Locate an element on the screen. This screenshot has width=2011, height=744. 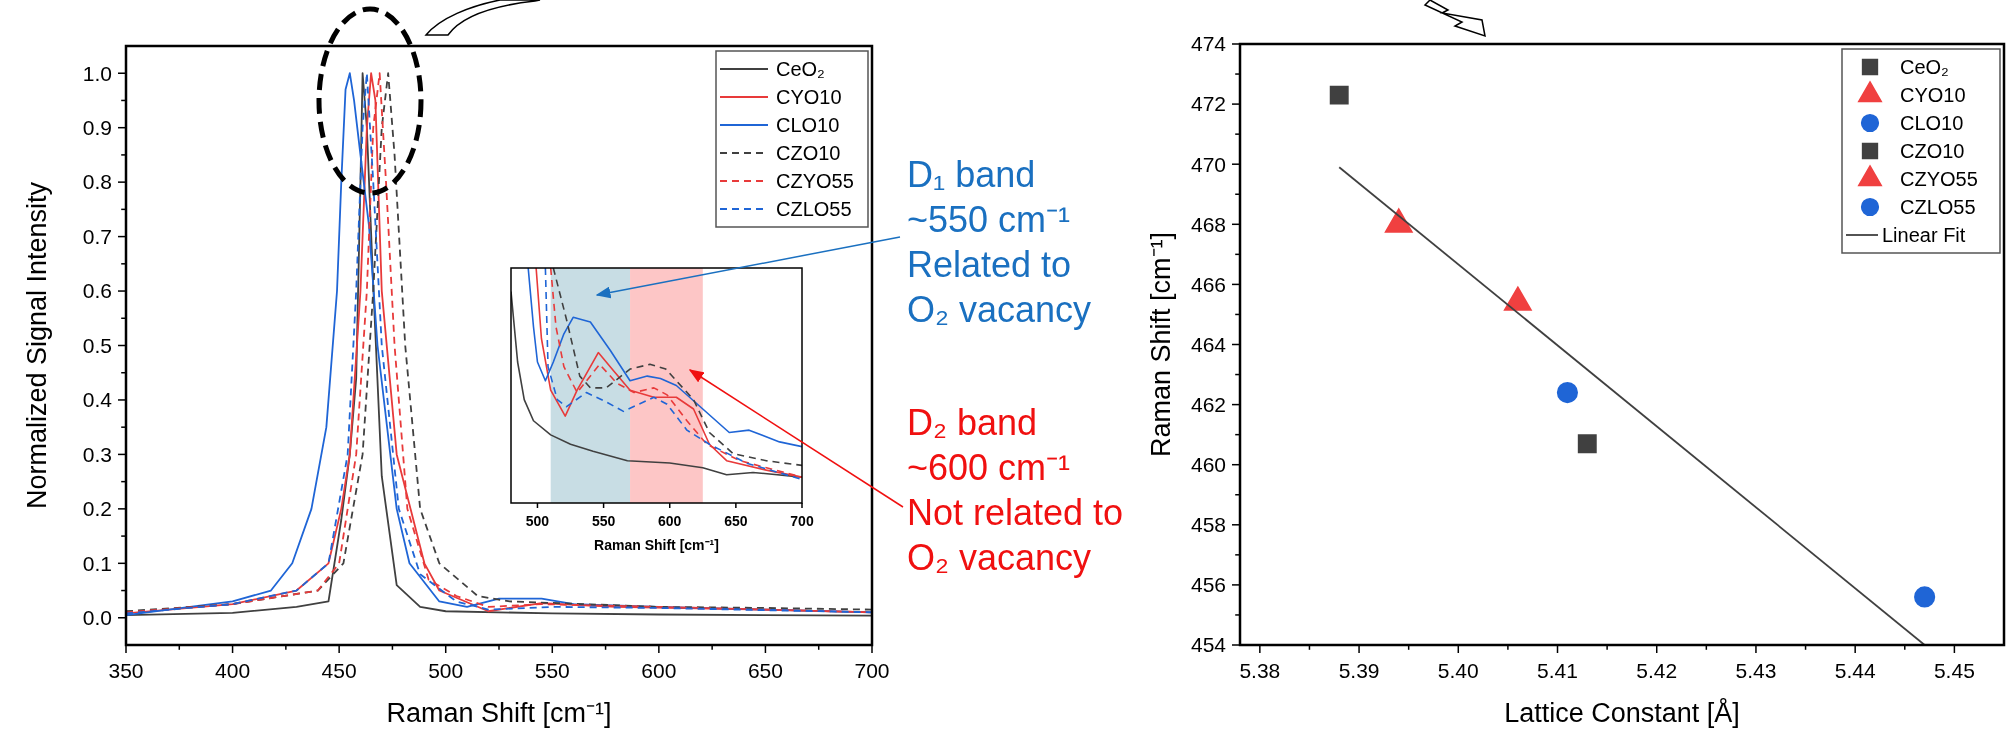
x-tick-label: 5.44 is located at coordinates (1855, 670).